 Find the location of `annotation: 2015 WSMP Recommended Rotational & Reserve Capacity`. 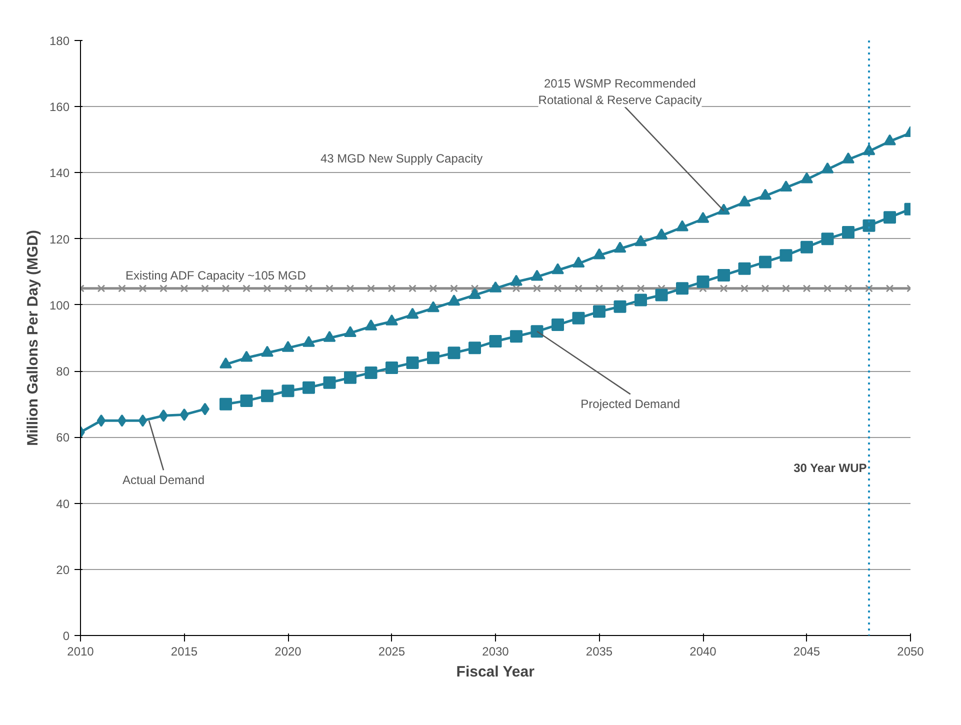

annotation: 2015 WSMP Recommended Rotational & Reserve Capacity is located at coordinates (620, 92).